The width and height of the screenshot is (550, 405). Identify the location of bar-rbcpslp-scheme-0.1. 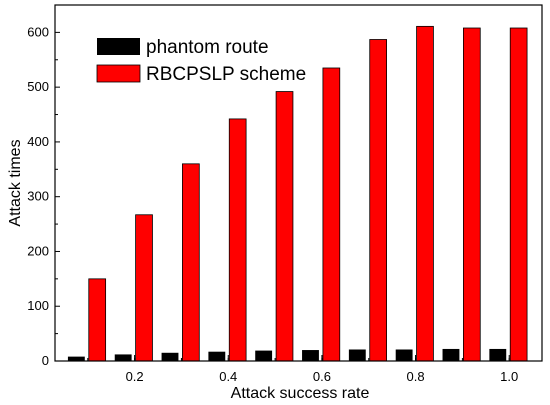
(97, 320).